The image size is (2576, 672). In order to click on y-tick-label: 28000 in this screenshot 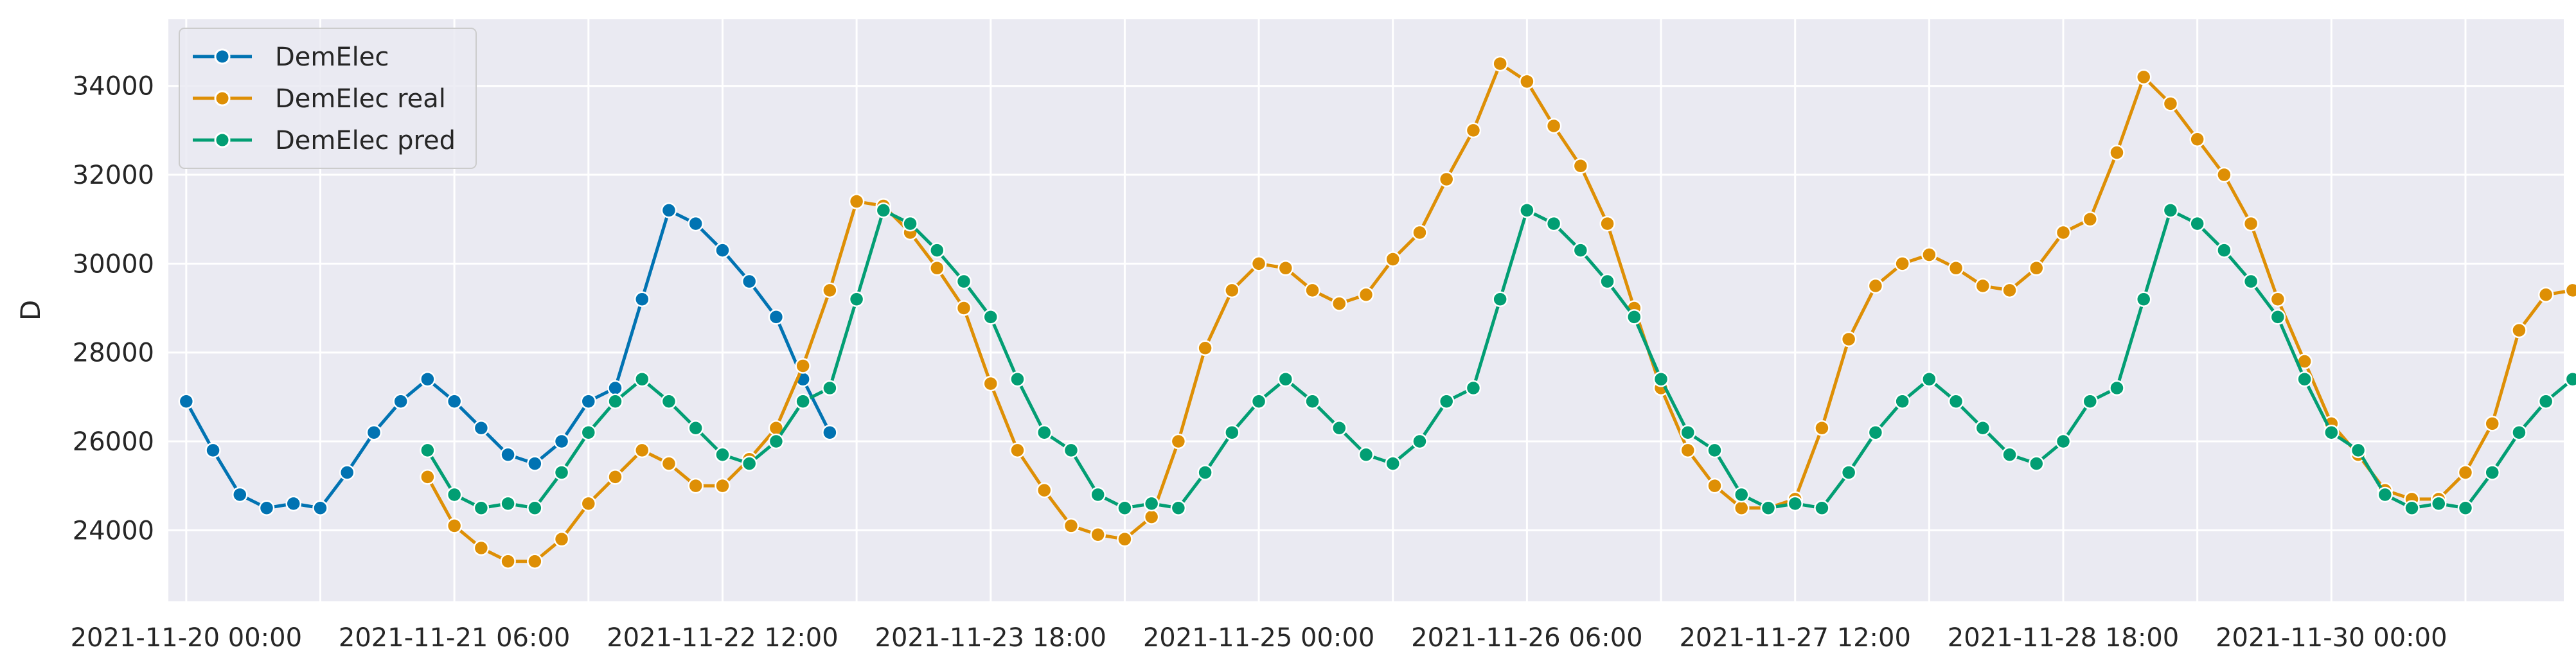, I will do `click(114, 353)`.